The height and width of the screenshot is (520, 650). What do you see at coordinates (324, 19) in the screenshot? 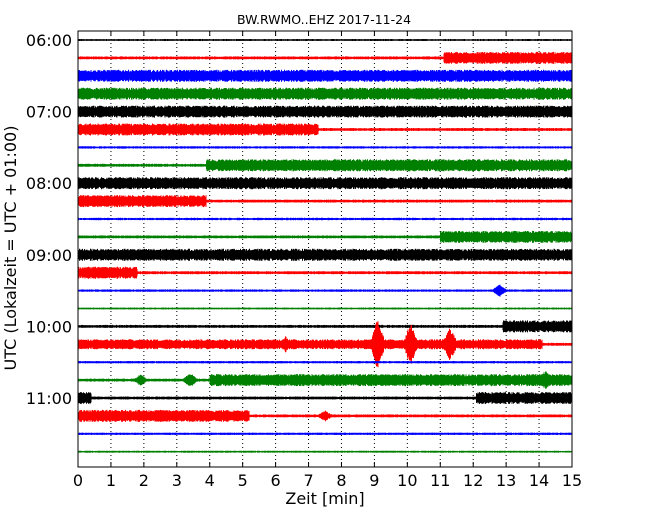
I see `chart-title: BW.RWMO..EHZ 2017-11-24` at bounding box center [324, 19].